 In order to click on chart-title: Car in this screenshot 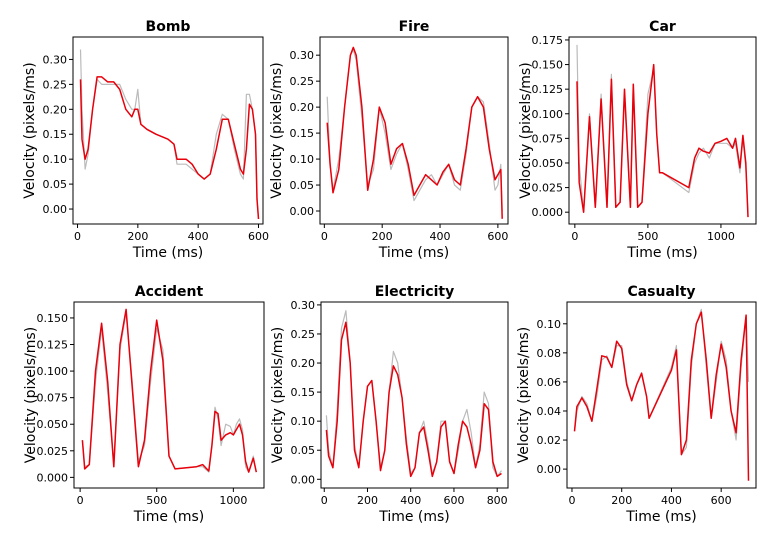, I will do `click(662, 27)`.